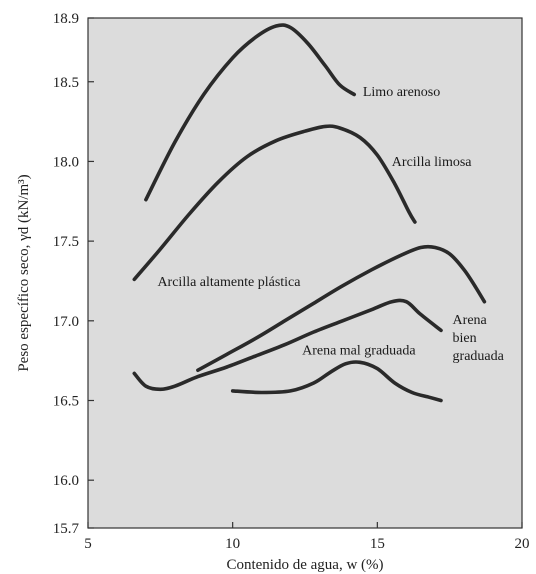  I want to click on curve-label-2: Arcilla altamente plástica, so click(229, 282).